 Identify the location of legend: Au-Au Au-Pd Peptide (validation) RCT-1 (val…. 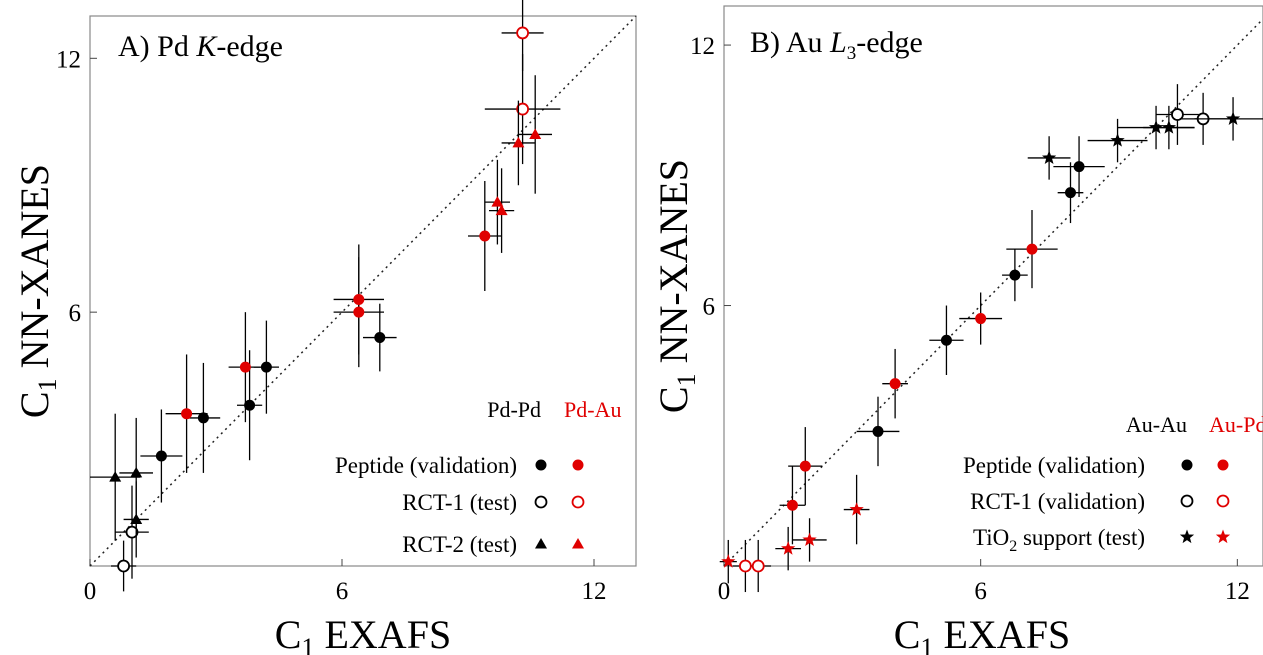
(1113, 483).